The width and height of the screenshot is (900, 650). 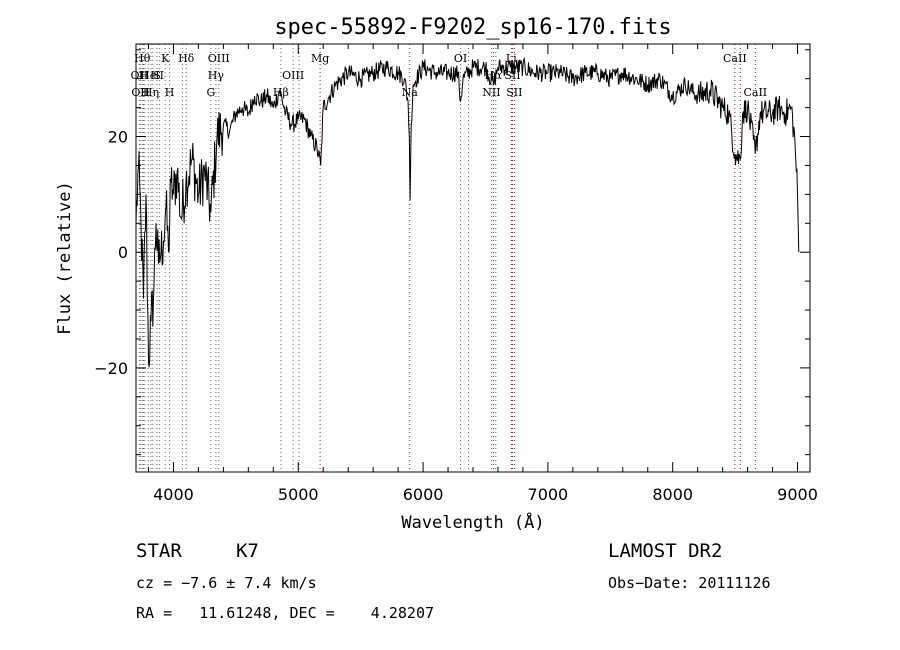 What do you see at coordinates (672, 494) in the screenshot?
I see `x-tick-label: 8000` at bounding box center [672, 494].